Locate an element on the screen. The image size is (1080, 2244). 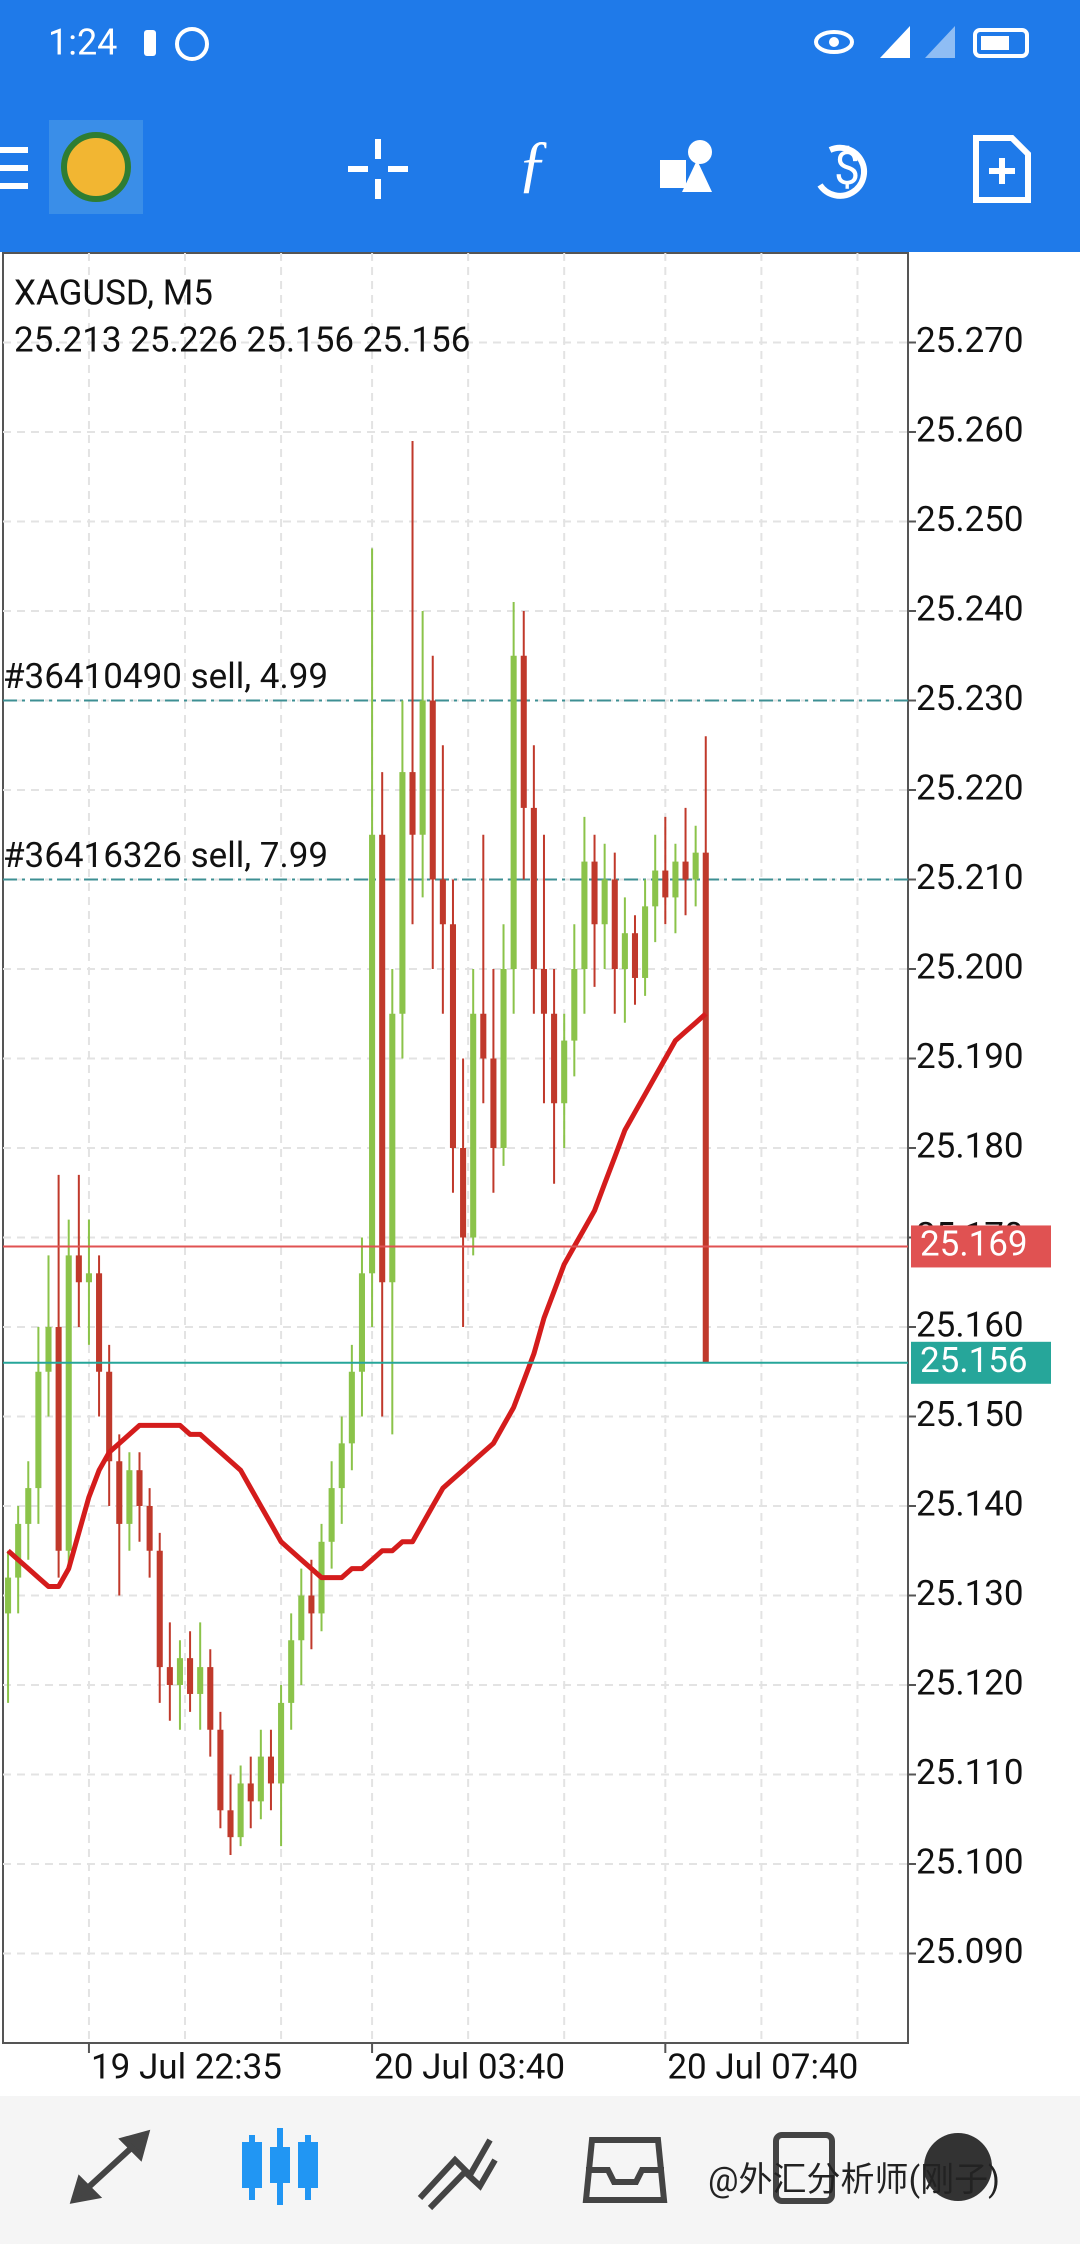
price-tag is located at coordinates (981, 1246).